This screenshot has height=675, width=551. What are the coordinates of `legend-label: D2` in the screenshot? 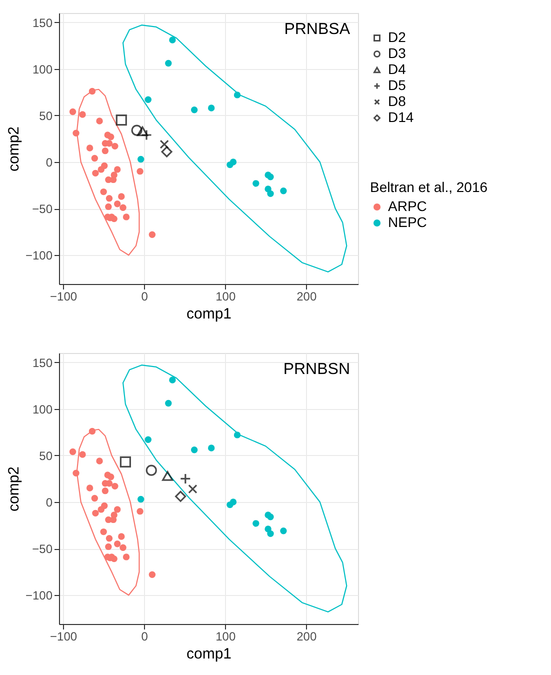 It's located at (397, 37).